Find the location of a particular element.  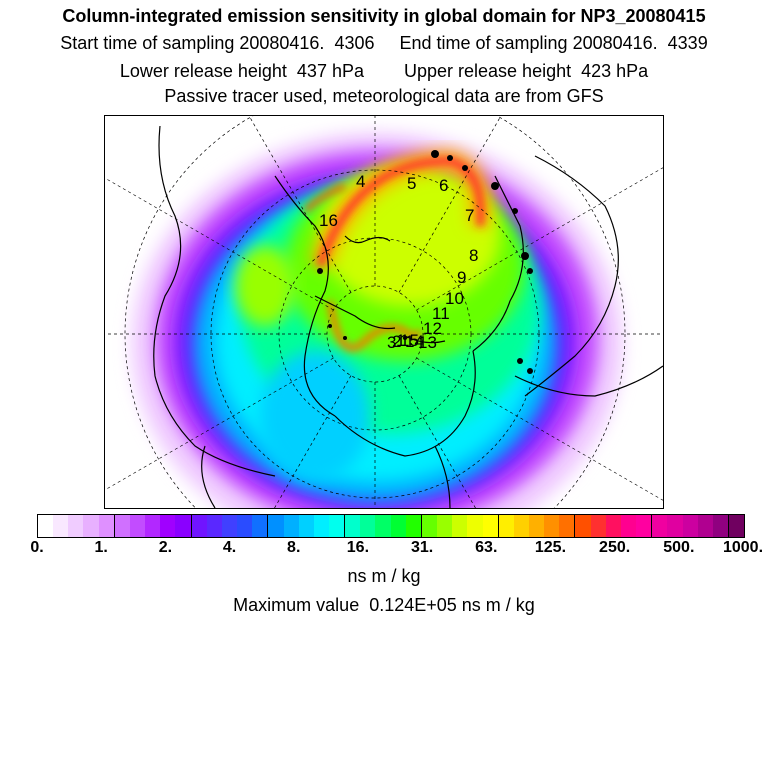

trajectory-label: 4 is located at coordinates (360, 181).